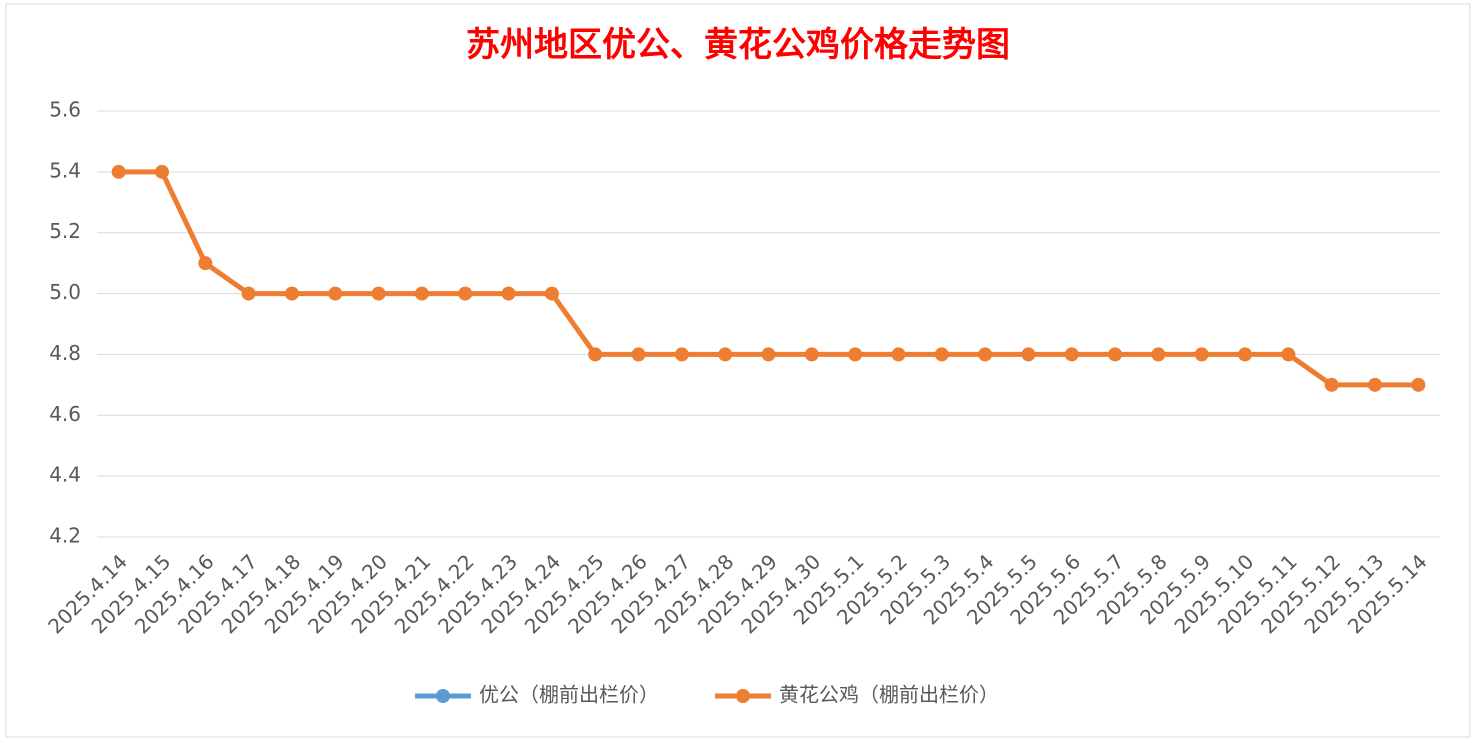 Image resolution: width=1477 pixels, height=743 pixels. I want to click on chart-title: 苏州地区优公、黄花公鸡价格走势图, so click(738, 45).